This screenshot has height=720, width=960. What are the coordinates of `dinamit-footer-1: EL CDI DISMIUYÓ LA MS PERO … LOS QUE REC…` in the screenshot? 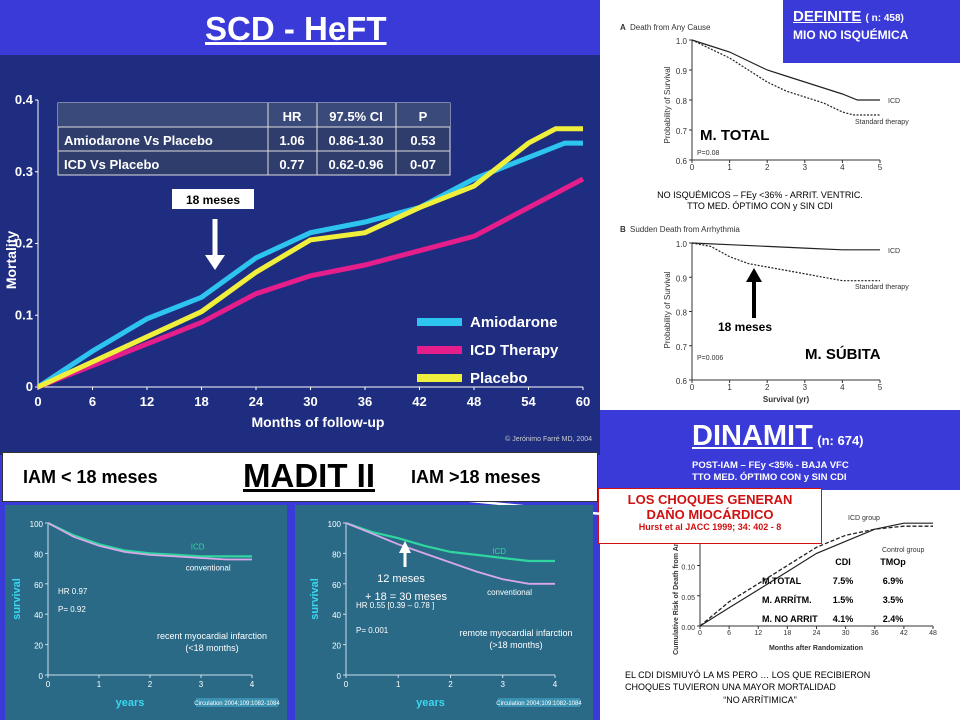 It's located at (747, 675).